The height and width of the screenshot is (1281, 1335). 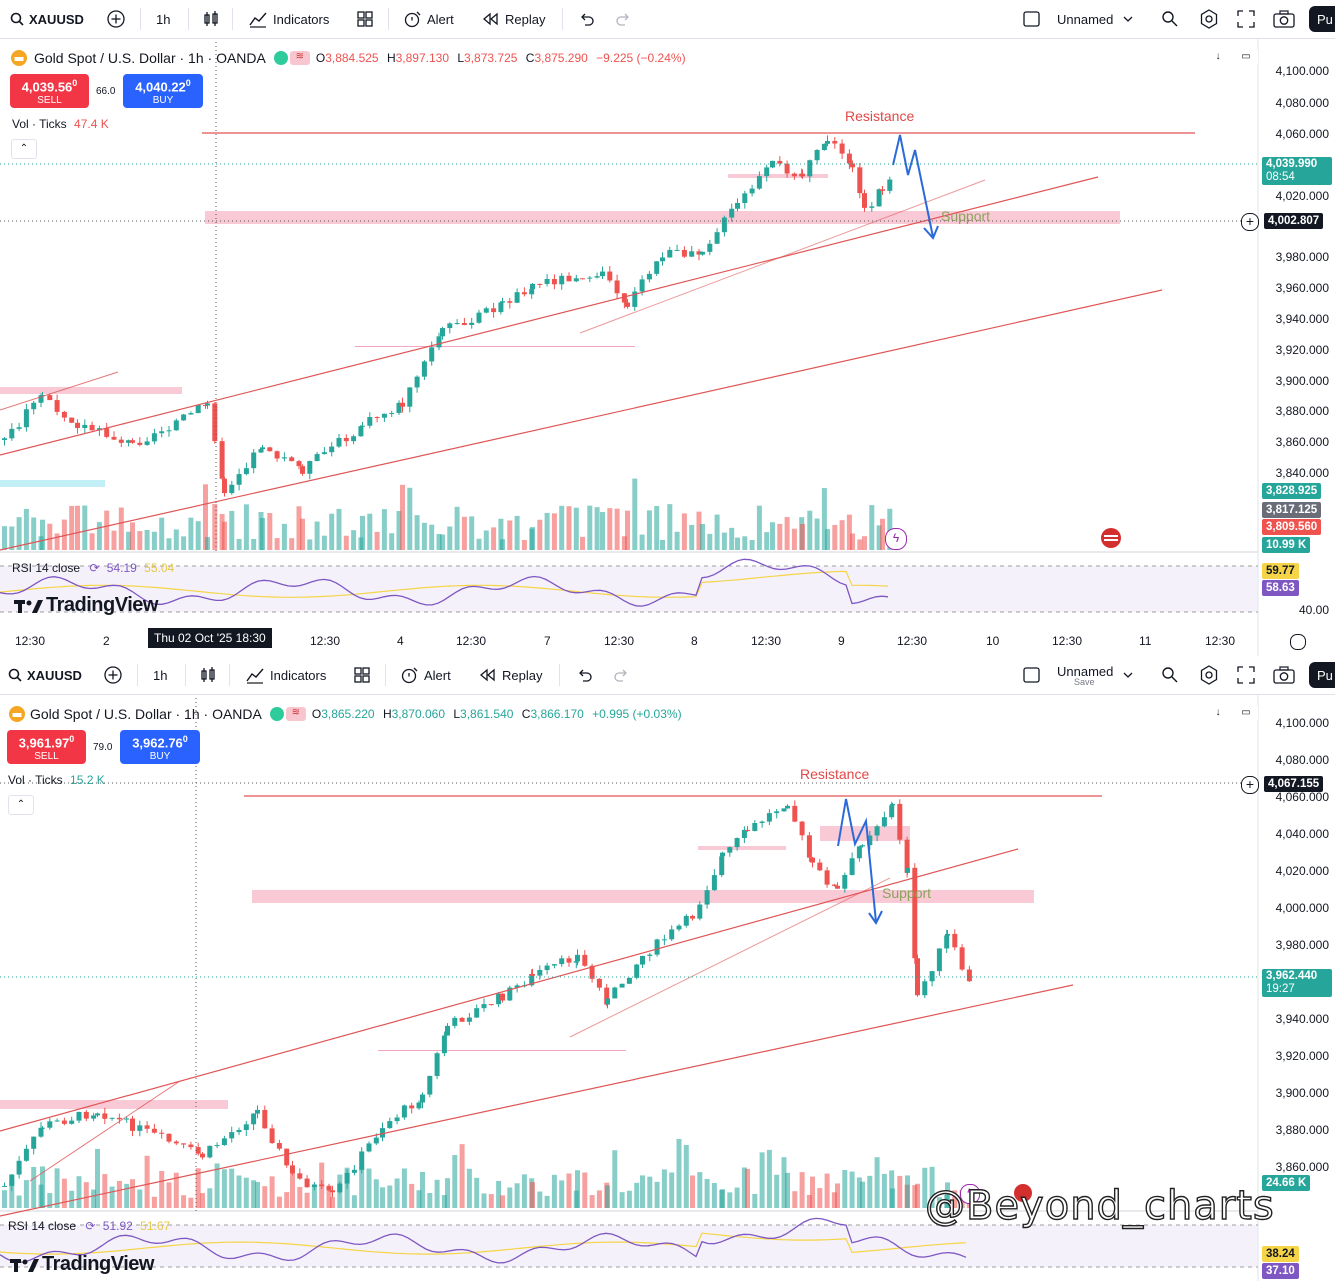 What do you see at coordinates (17, 714) in the screenshot?
I see `gold-symbol-icon` at bounding box center [17, 714].